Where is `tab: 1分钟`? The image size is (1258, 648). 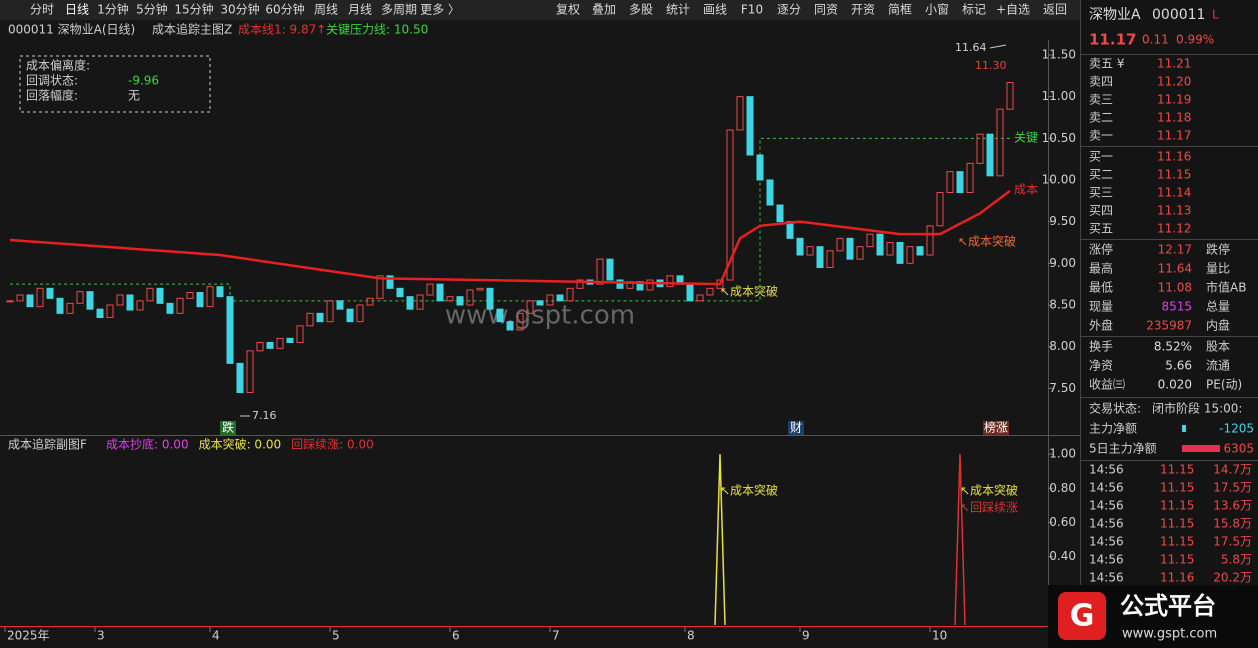 tab: 1分钟 is located at coordinates (113, 9).